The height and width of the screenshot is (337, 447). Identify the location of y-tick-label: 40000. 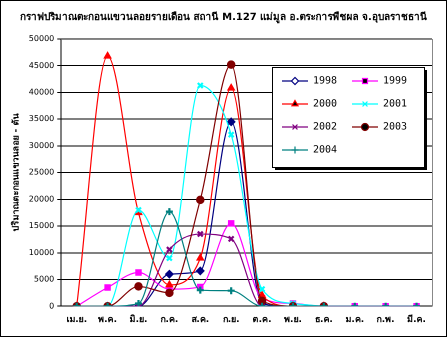
(41, 92).